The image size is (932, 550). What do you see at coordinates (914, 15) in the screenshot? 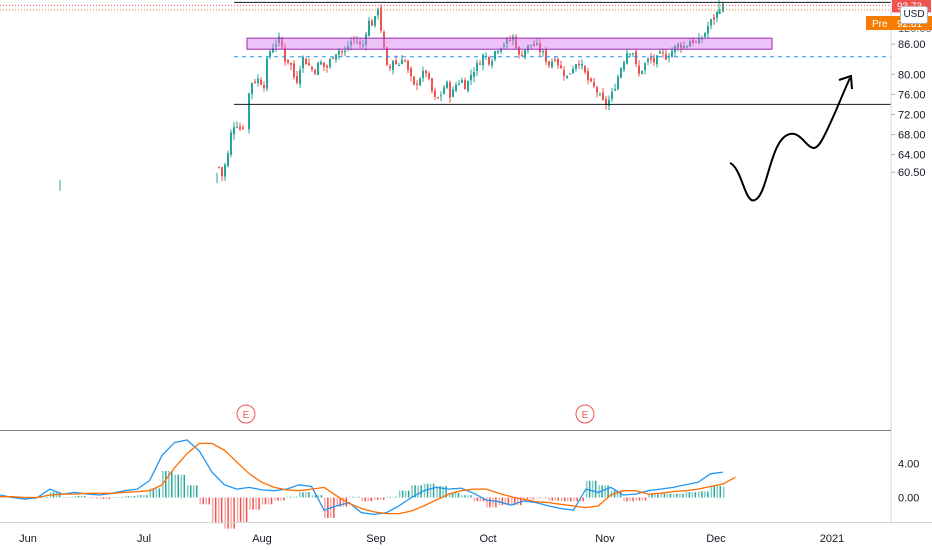
I see `currency-button: USD` at bounding box center [914, 15].